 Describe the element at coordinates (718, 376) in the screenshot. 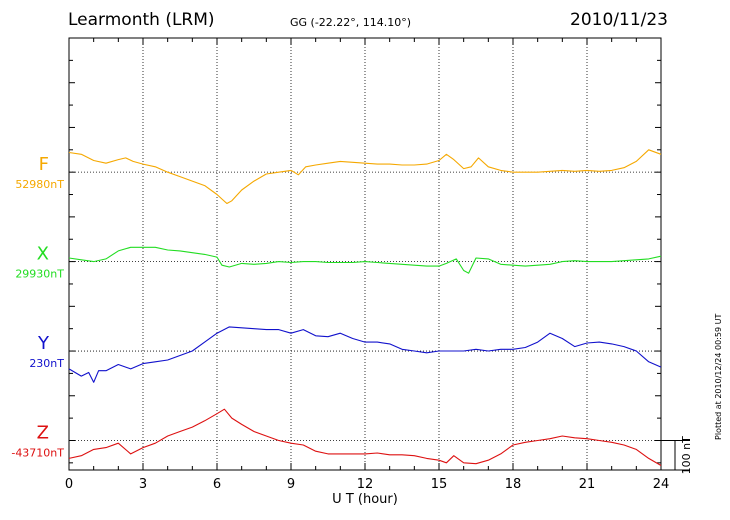

I see `plotted-note: Plotted at 2010/12/24 00:59 UT` at that location.